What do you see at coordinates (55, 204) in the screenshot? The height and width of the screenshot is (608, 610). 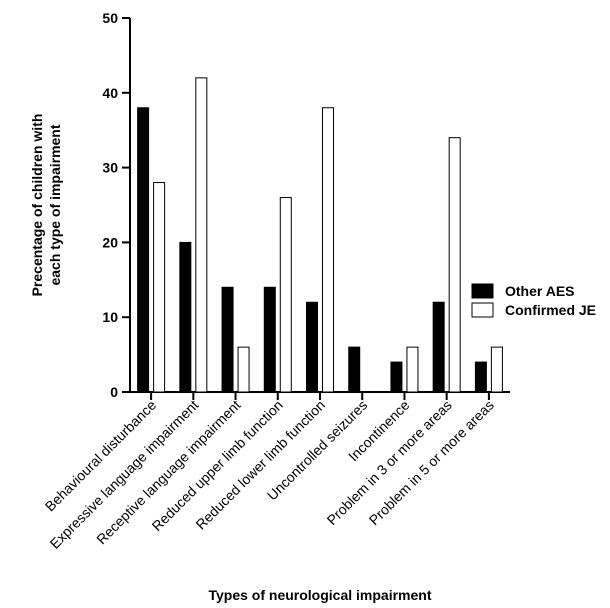 I see `y-axis-title-line-2: each type of impairment` at bounding box center [55, 204].